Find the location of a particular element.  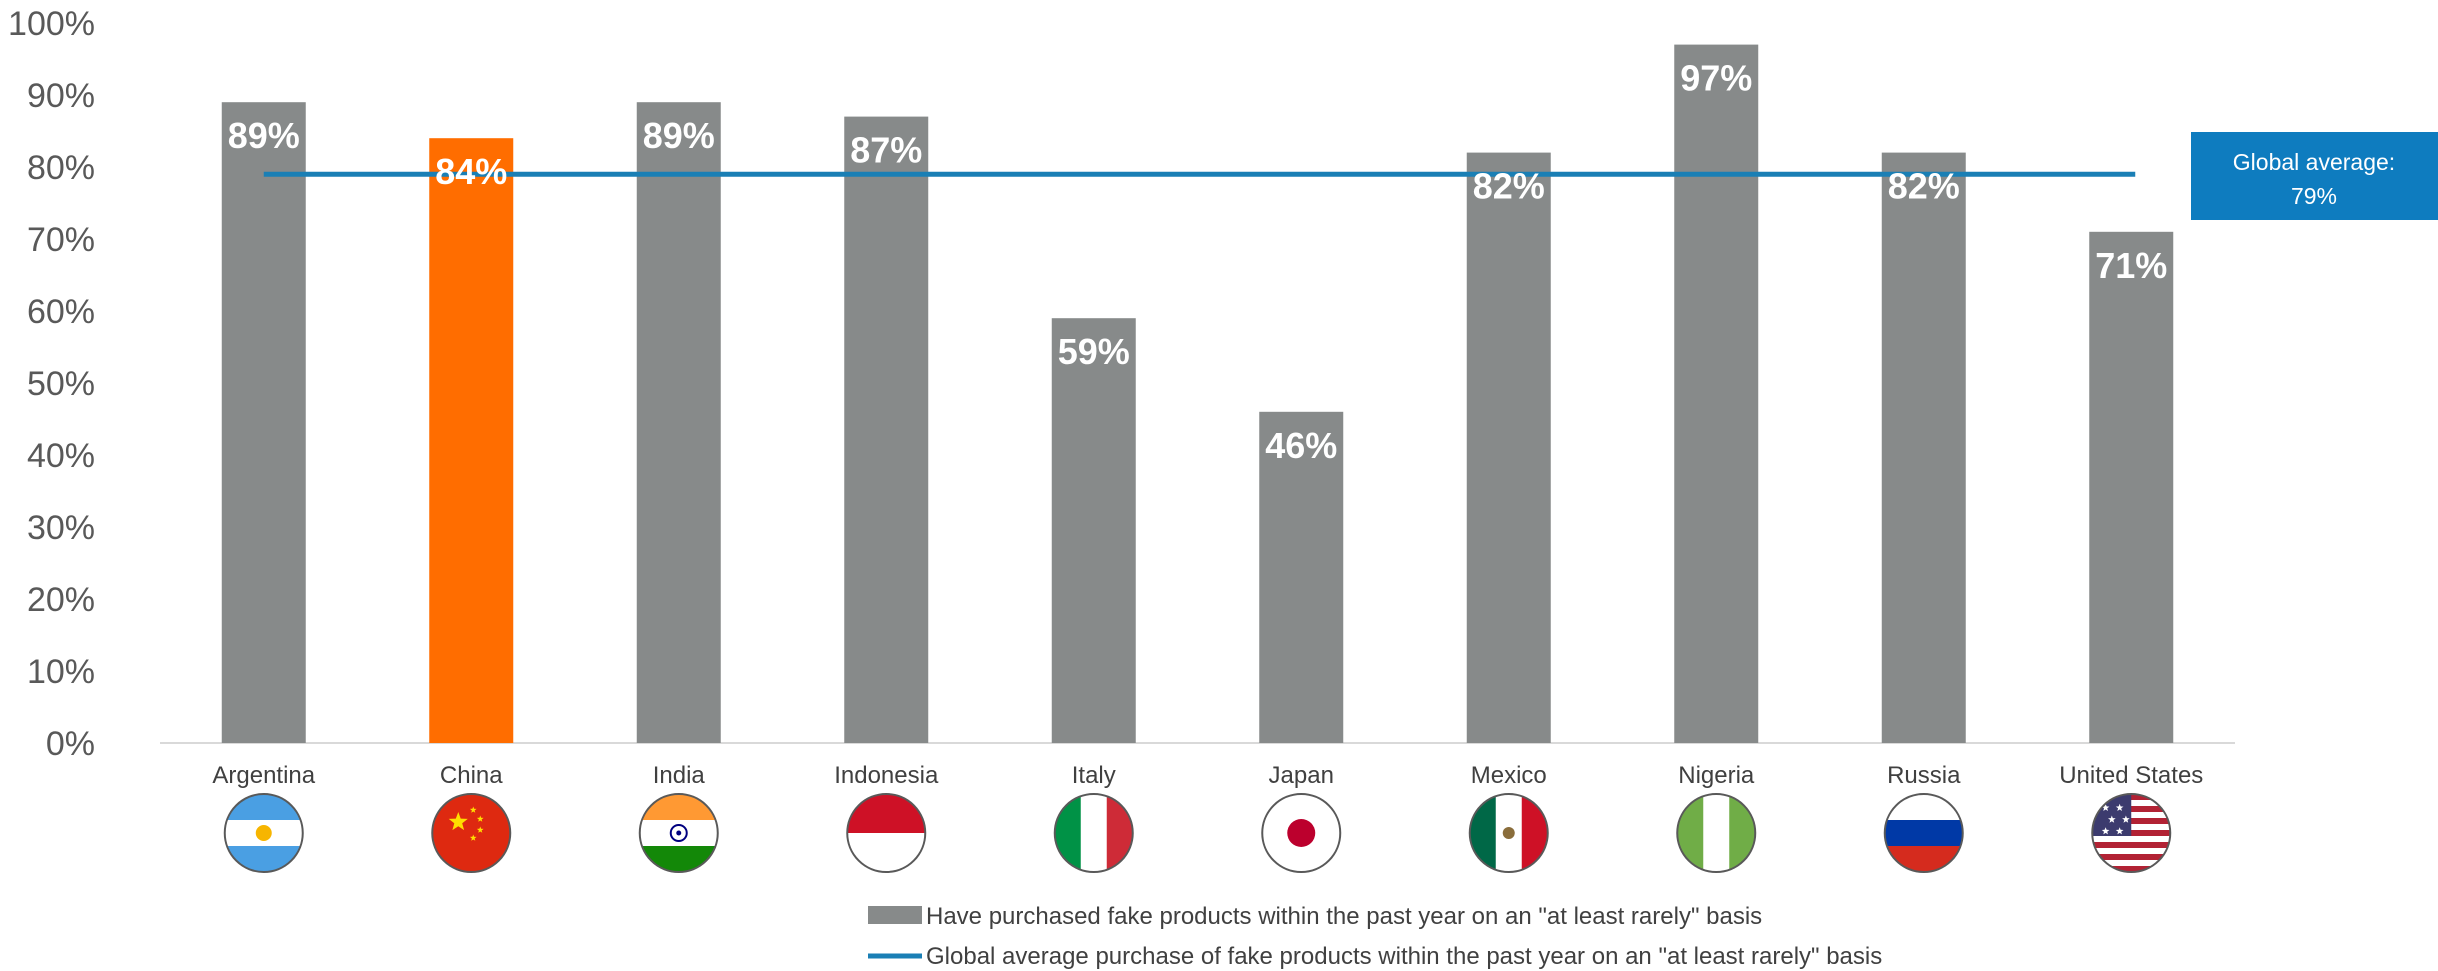

argentina-flag-icon is located at coordinates (263, 833).